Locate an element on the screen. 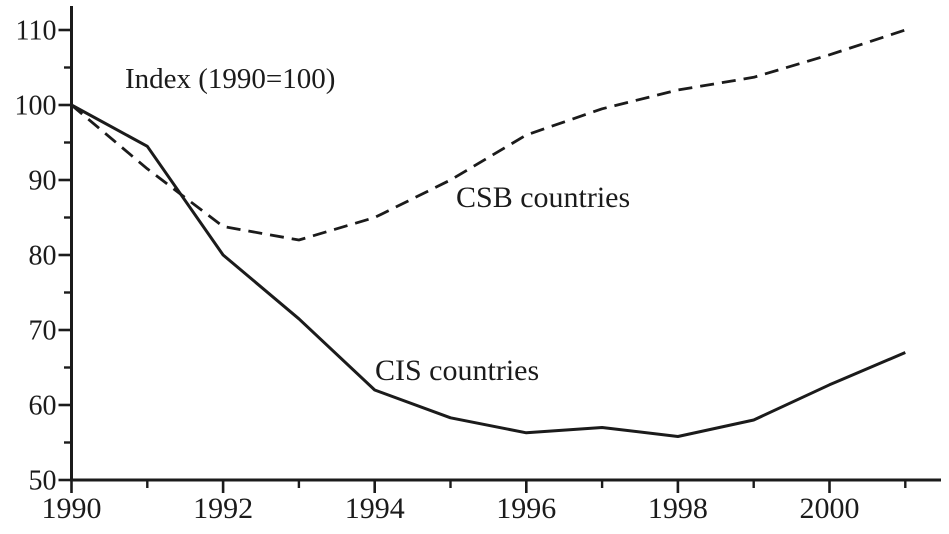  x-tick-label-1990: 1990 is located at coordinates (72, 508).